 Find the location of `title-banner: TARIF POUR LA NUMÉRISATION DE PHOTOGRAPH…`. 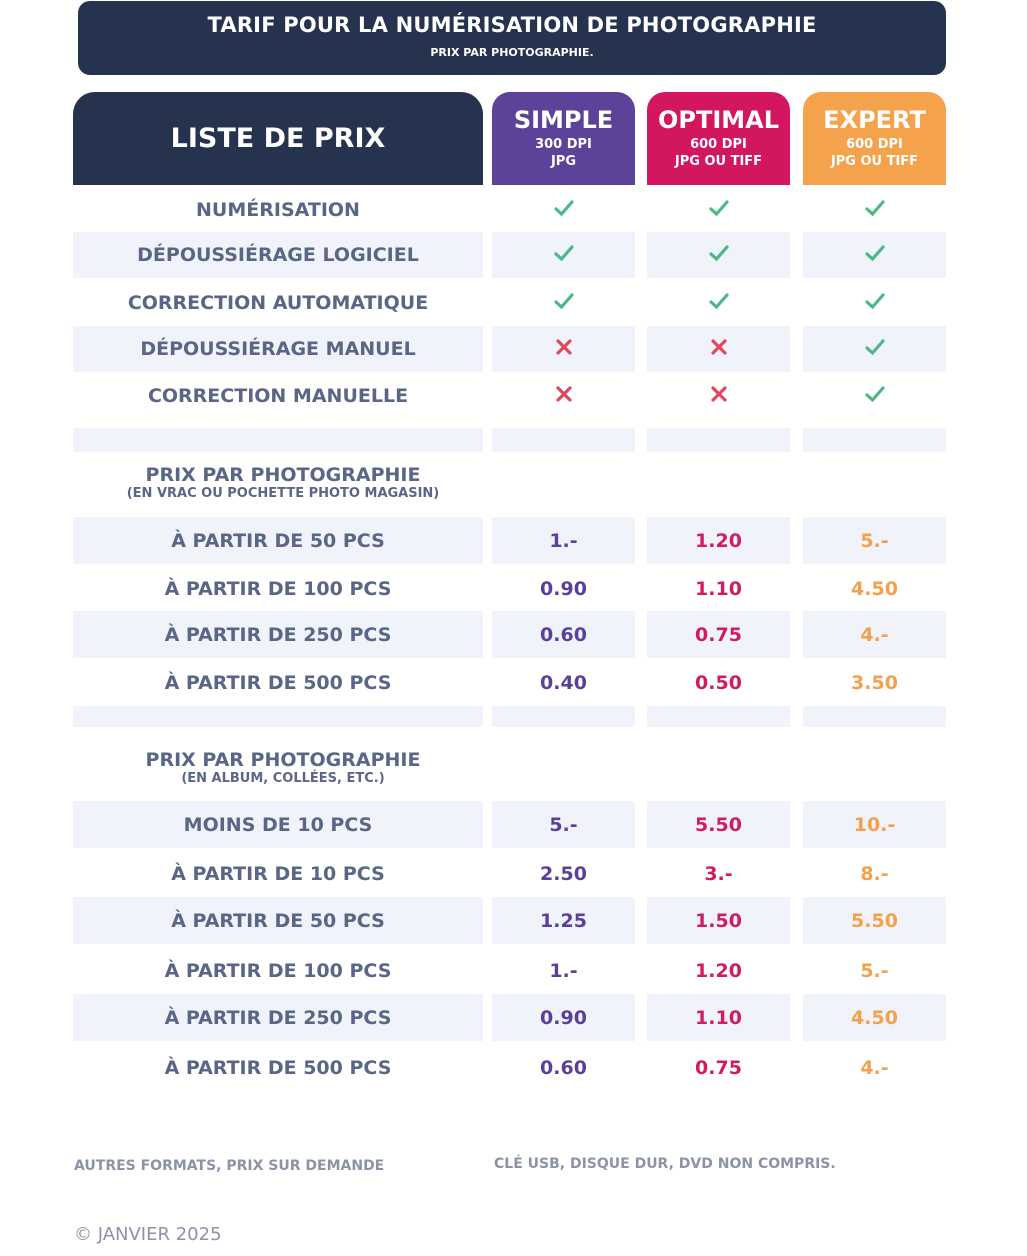

title-banner: TARIF POUR LA NUMÉRISATION DE PHOTOGRAPH… is located at coordinates (512, 38).